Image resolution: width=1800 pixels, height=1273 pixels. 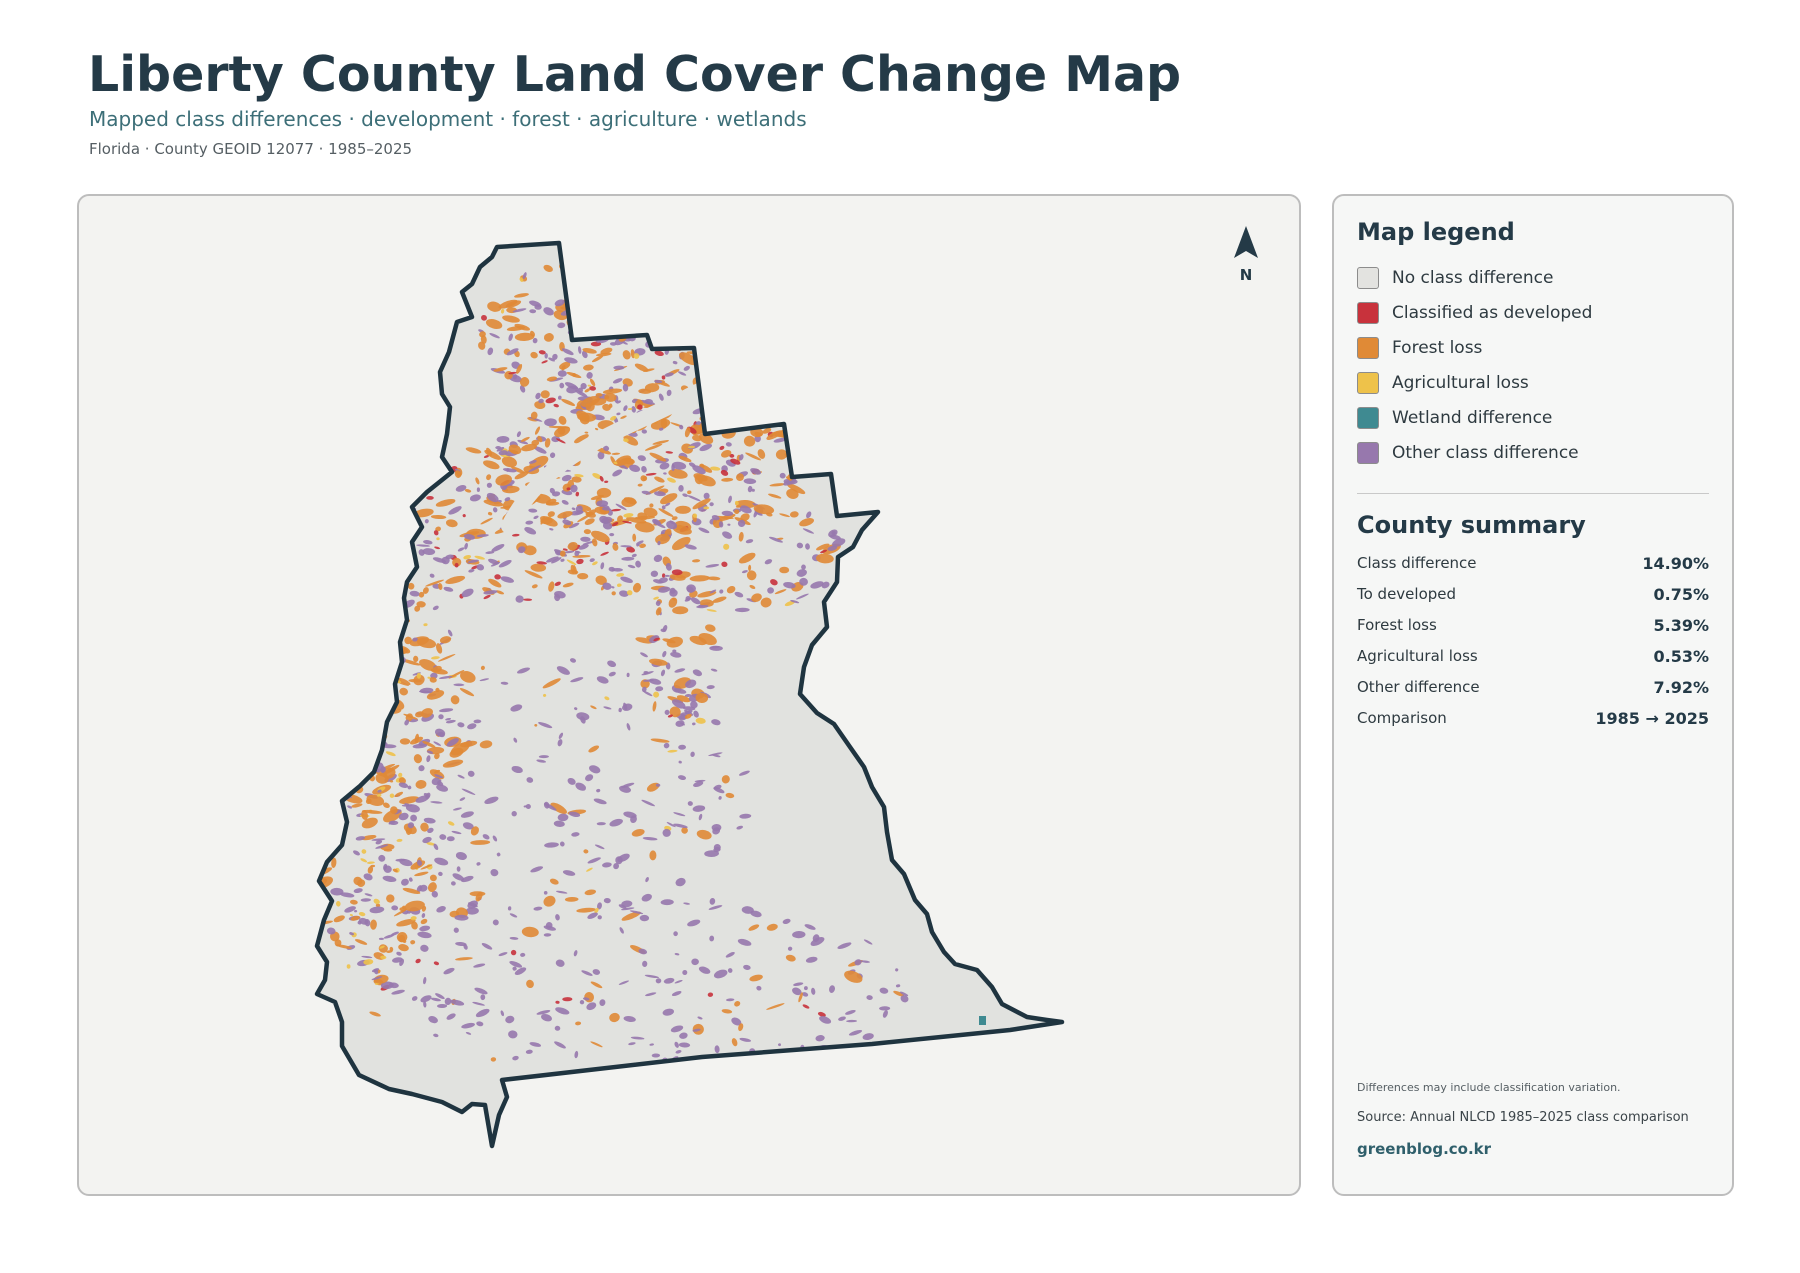 What do you see at coordinates (1424, 1149) in the screenshot?
I see `site-link: greenblog.co.kr` at bounding box center [1424, 1149].